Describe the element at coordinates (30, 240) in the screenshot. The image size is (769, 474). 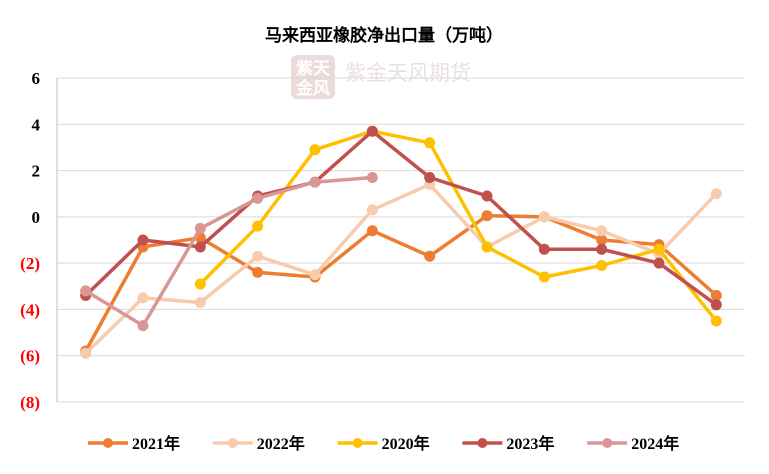
I see `y-axis-tick-labels: 6 4 2 0 (2) (4) (6) (8)` at that location.